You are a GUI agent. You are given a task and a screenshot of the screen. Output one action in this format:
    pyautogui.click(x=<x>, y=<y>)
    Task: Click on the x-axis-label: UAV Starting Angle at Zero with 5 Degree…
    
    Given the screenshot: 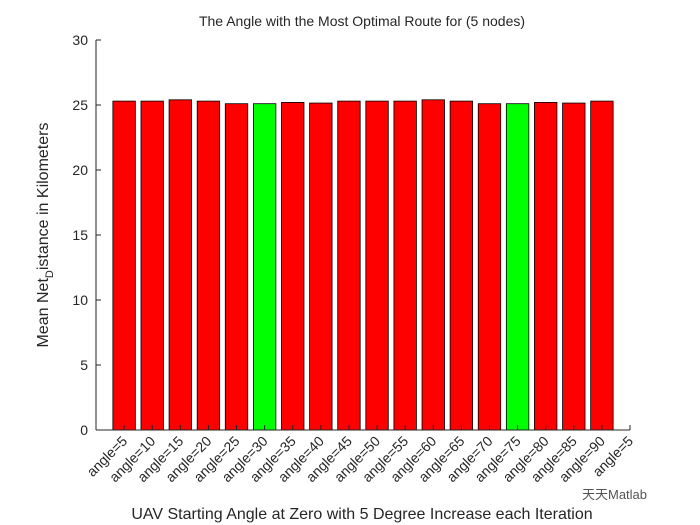 What is the action you would take?
    pyautogui.click(x=361, y=514)
    